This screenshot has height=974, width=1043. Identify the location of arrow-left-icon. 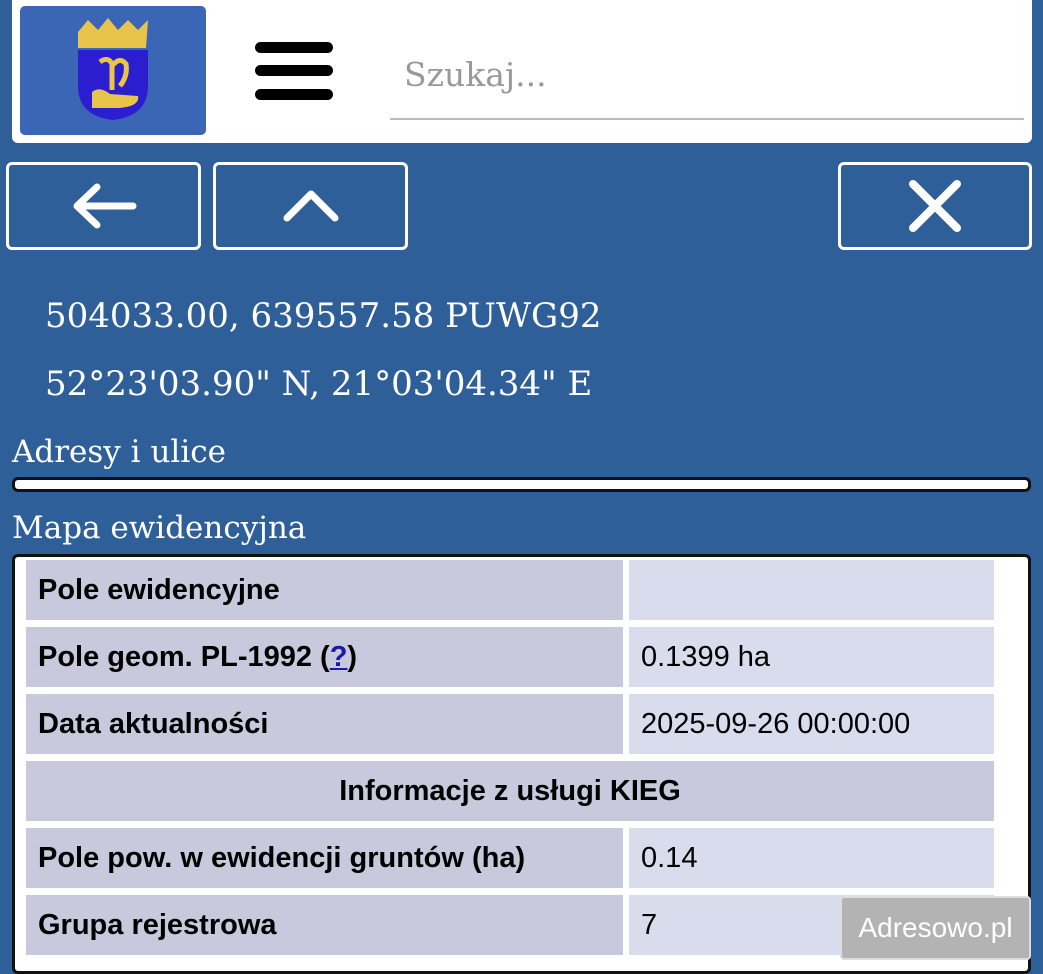
(104, 206).